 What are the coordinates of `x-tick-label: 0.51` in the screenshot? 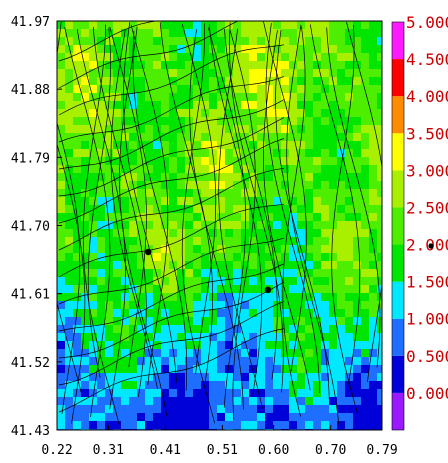 It's located at (222, 450).